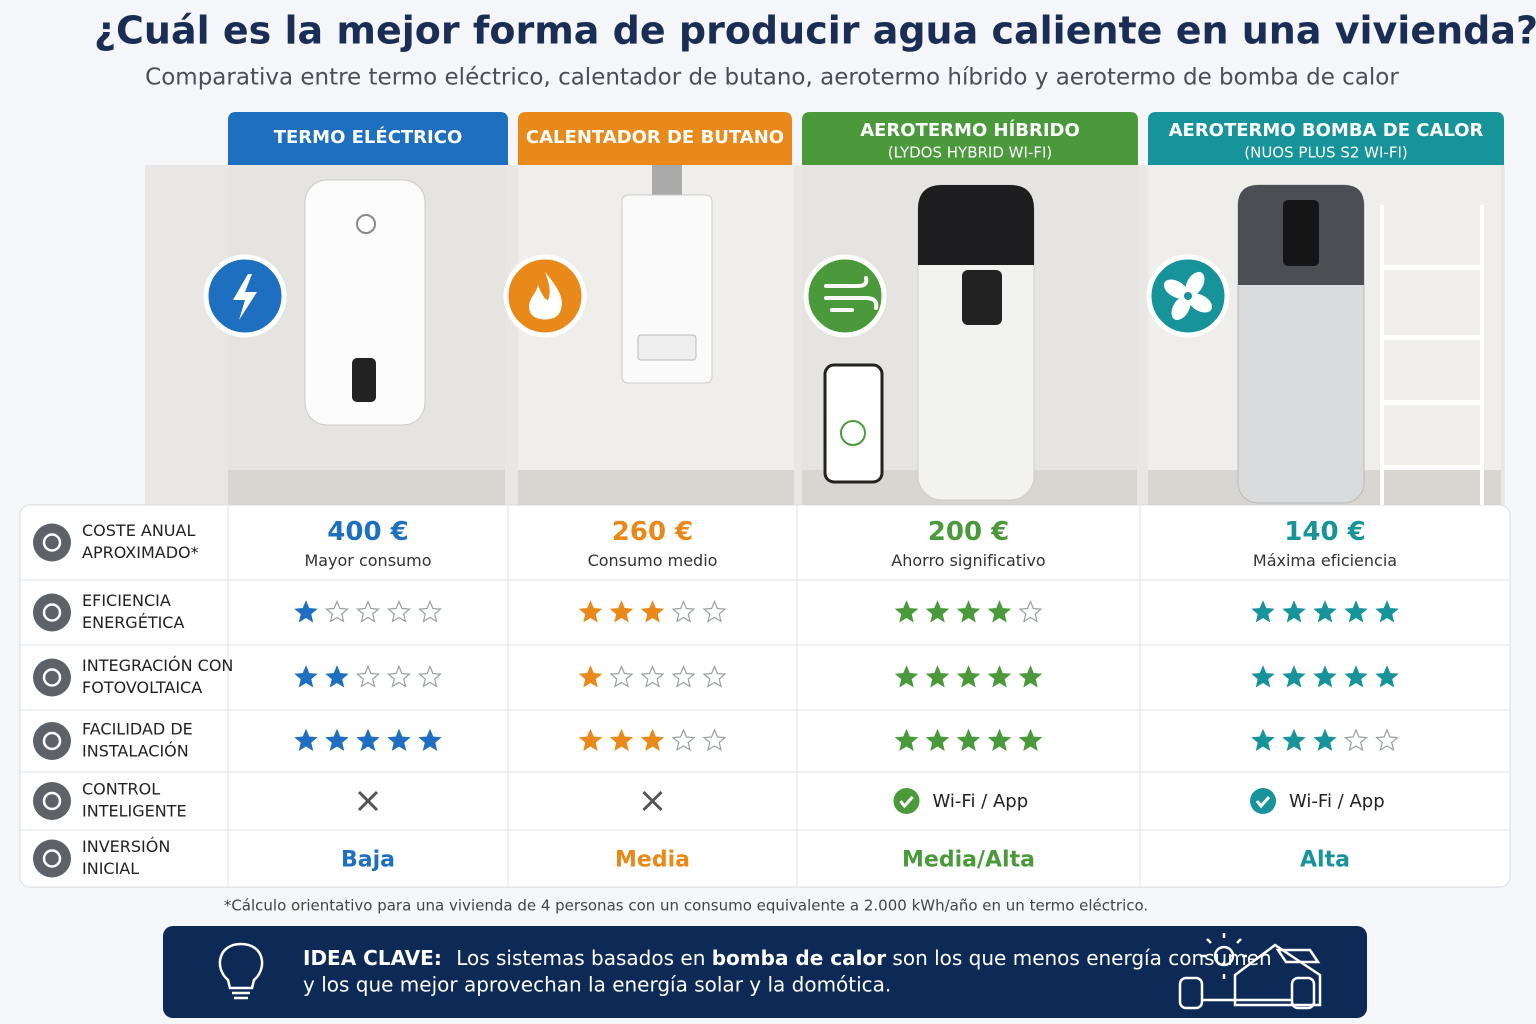  I want to click on phone-dial, so click(853, 433).